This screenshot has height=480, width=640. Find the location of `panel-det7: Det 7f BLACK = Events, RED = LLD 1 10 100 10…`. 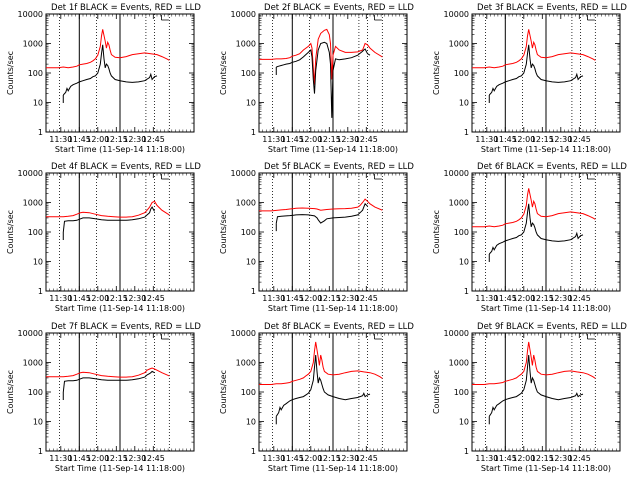

panel-det7: Det 7f BLACK = Events, RED = LLD 1 10 100 10… is located at coordinates (103, 397).